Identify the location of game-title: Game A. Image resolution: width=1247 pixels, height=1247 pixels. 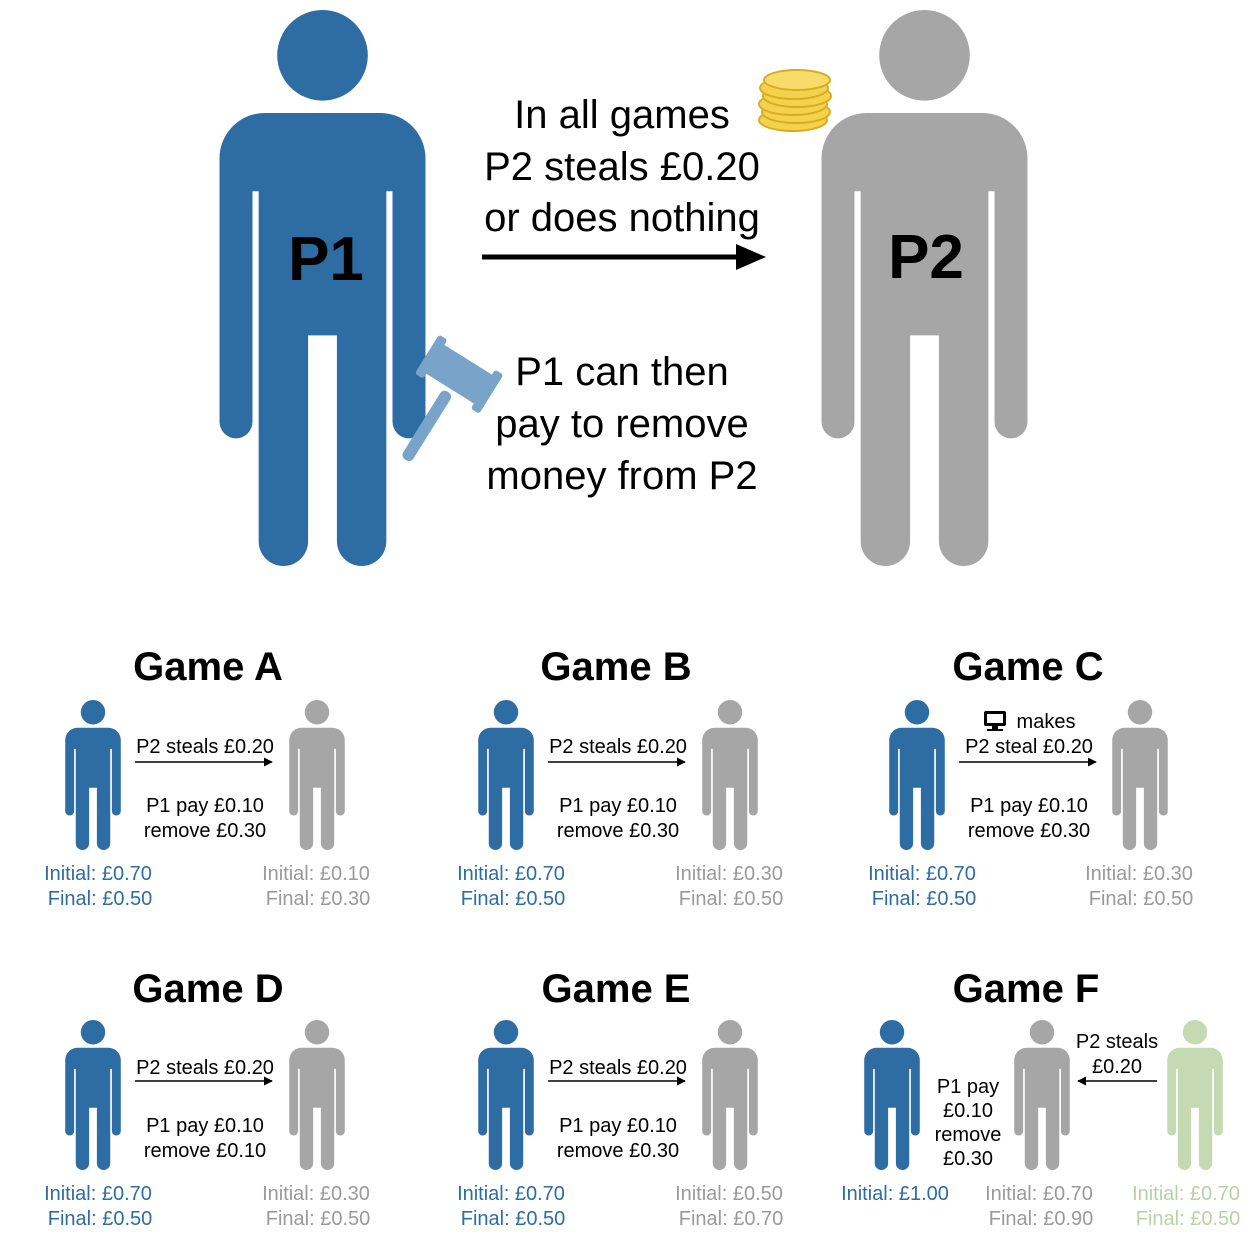
(208, 667).